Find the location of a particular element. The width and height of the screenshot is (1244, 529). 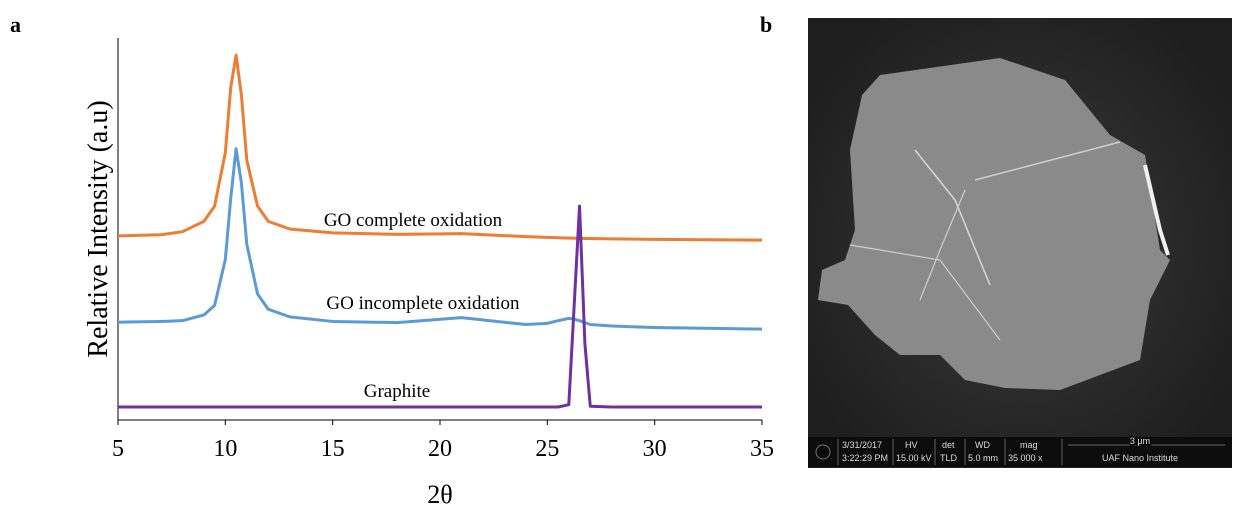

series-label: GO complete oxidation is located at coordinates (413, 220).